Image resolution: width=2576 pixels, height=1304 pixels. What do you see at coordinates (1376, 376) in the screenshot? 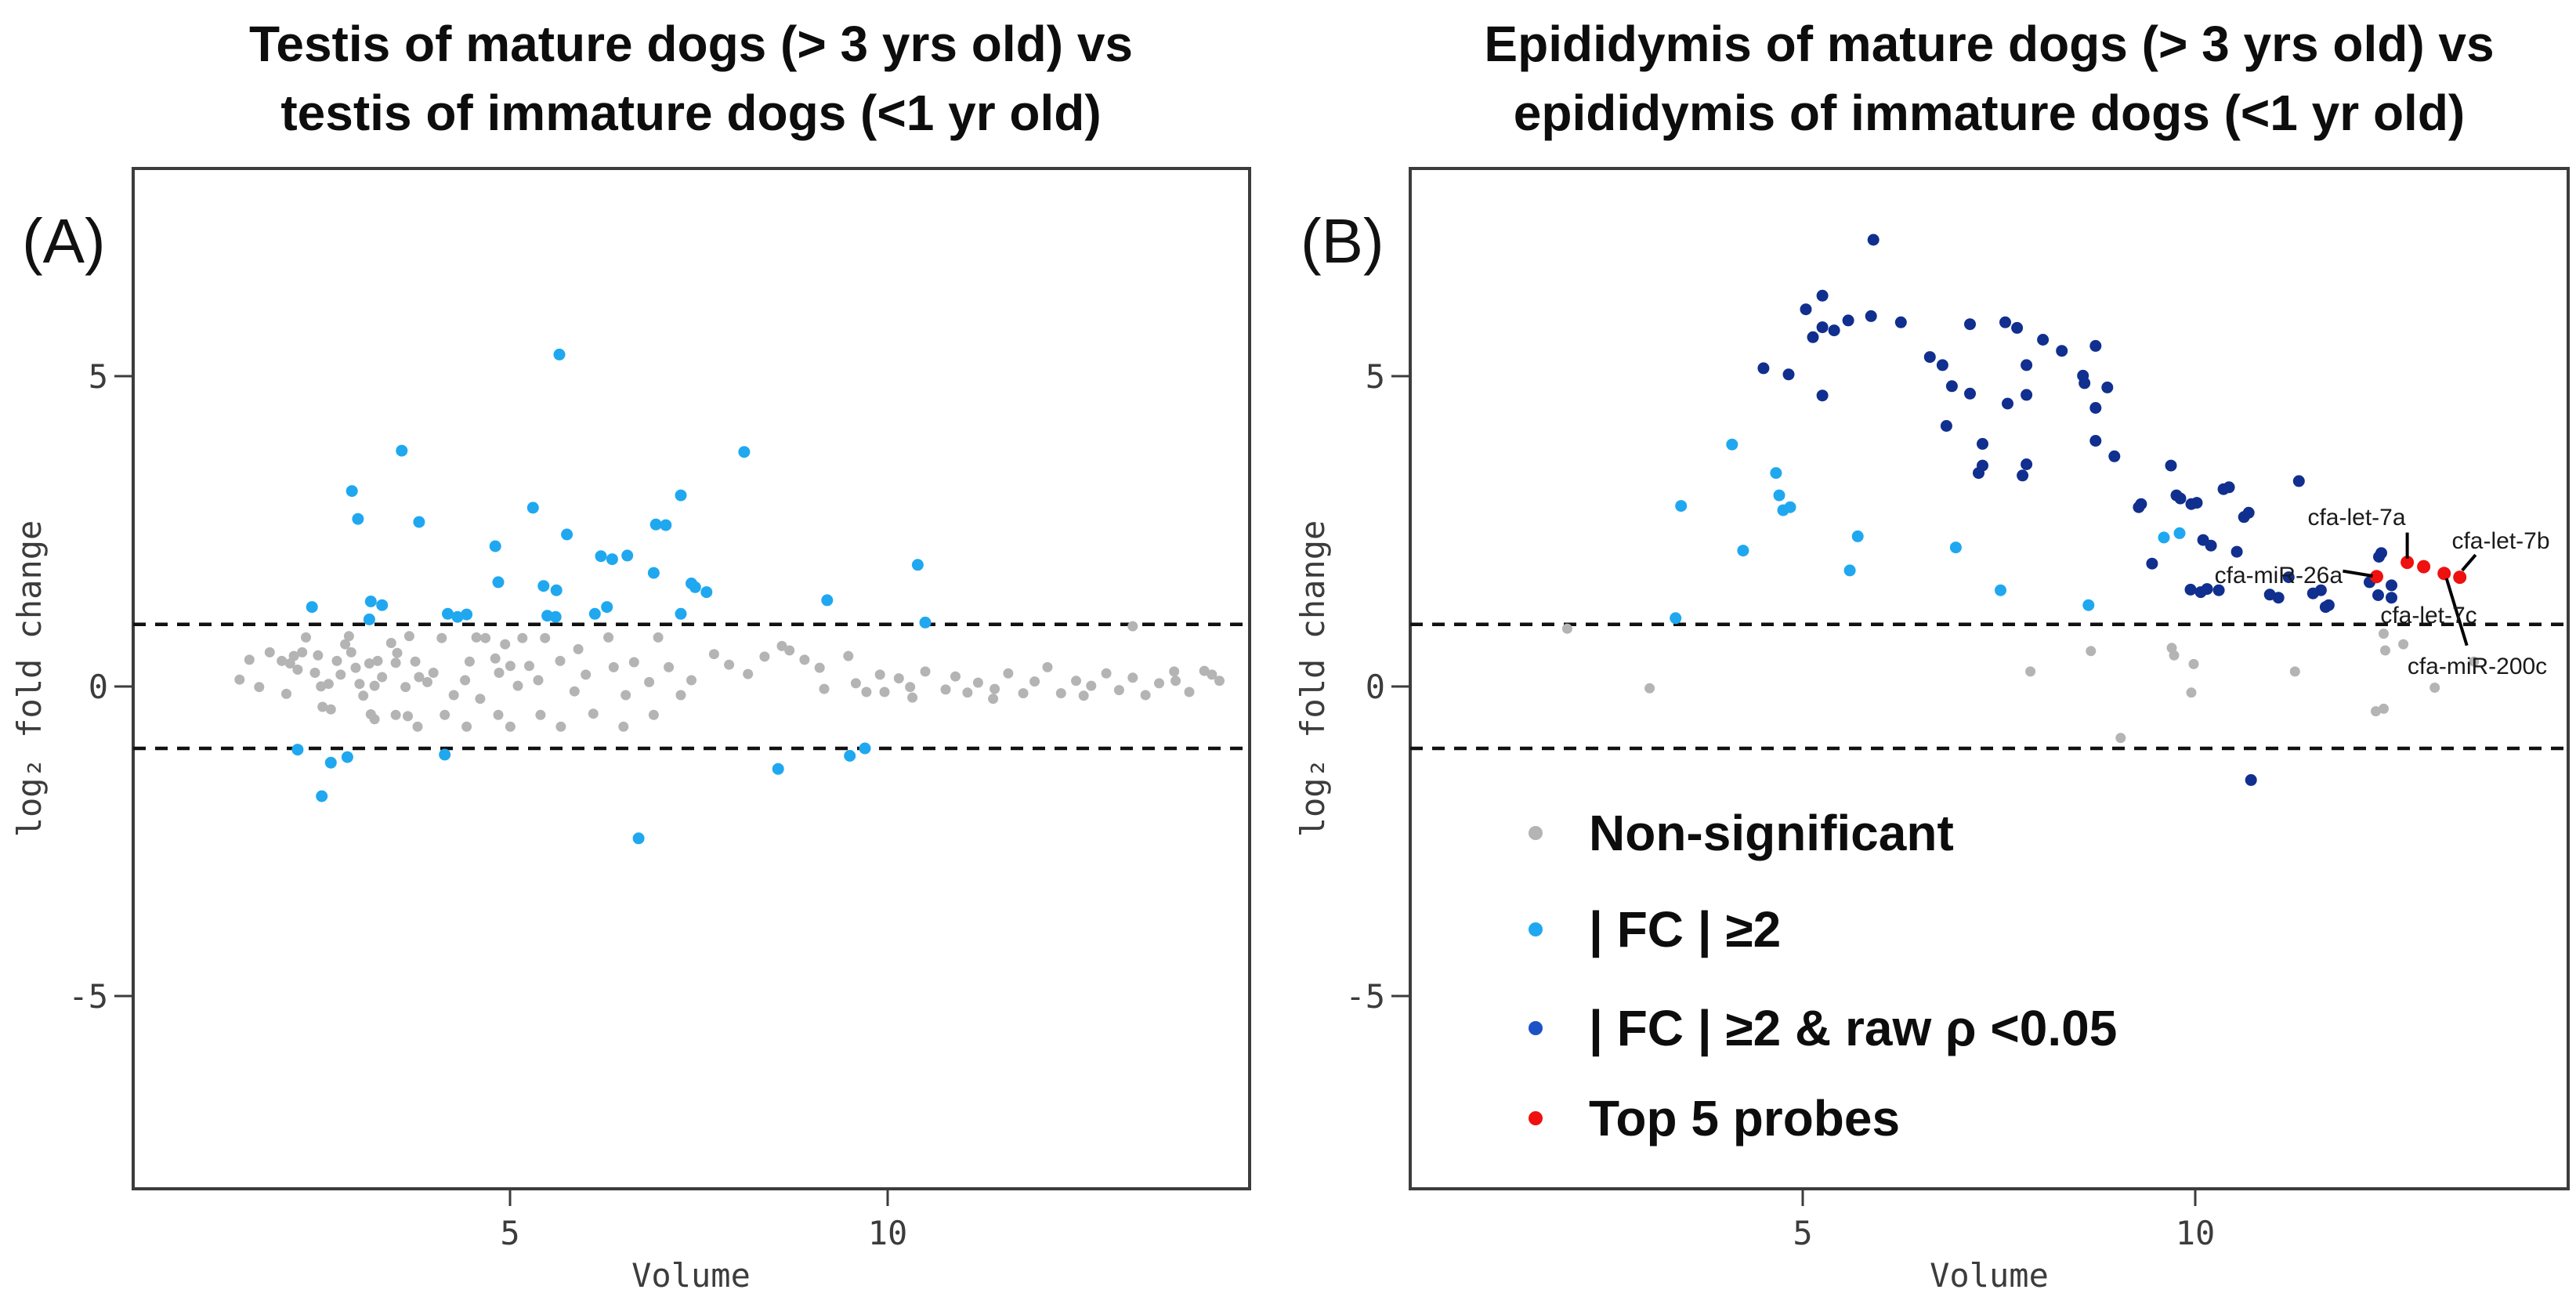
I see `panel-b-ytick-label: 5` at bounding box center [1376, 376].